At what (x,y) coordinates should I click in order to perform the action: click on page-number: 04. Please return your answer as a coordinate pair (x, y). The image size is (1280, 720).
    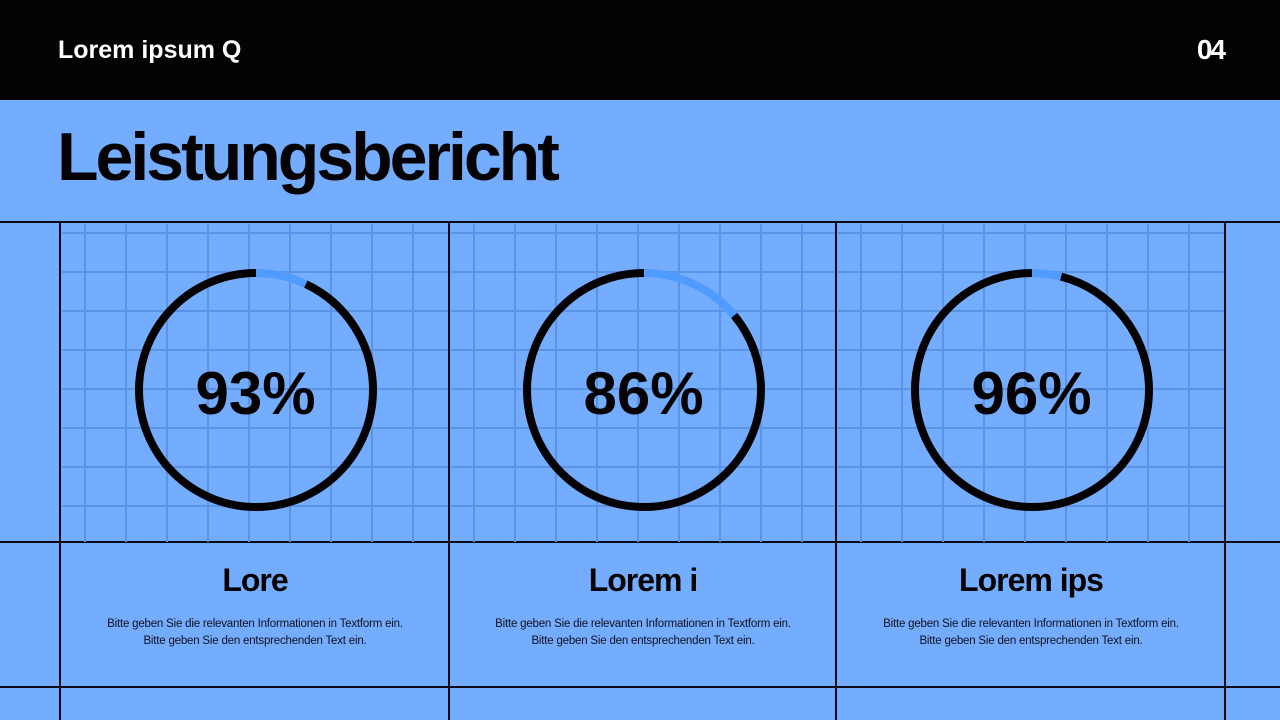
    Looking at the image, I should click on (1211, 49).